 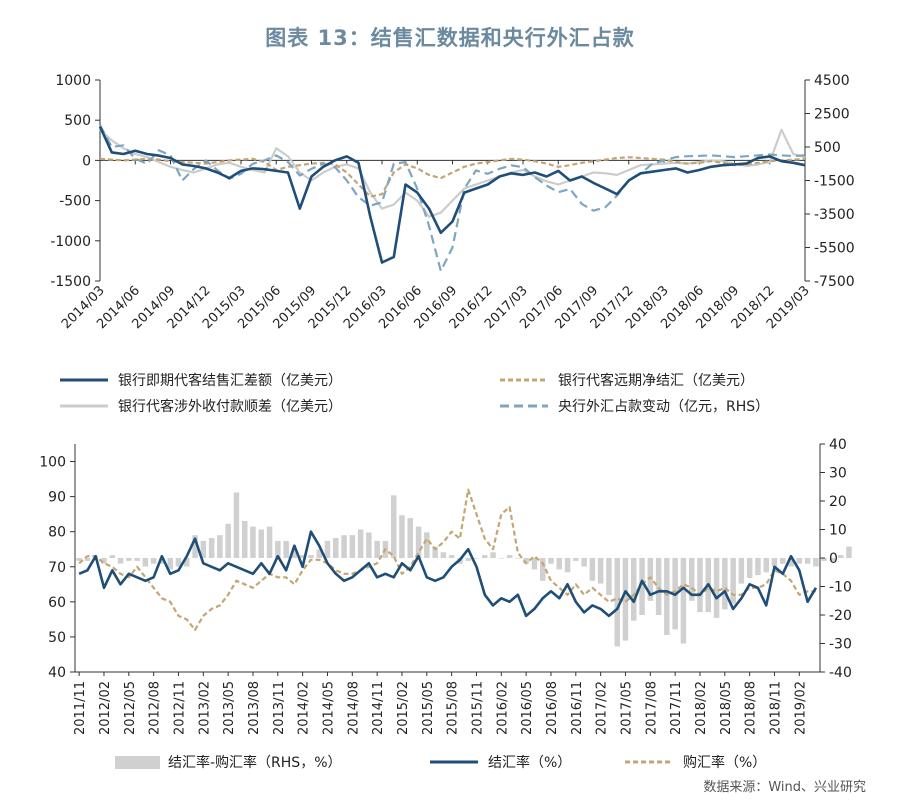 What do you see at coordinates (477, 708) in the screenshot?
I see `x-tick-label: 2015/11` at bounding box center [477, 708].